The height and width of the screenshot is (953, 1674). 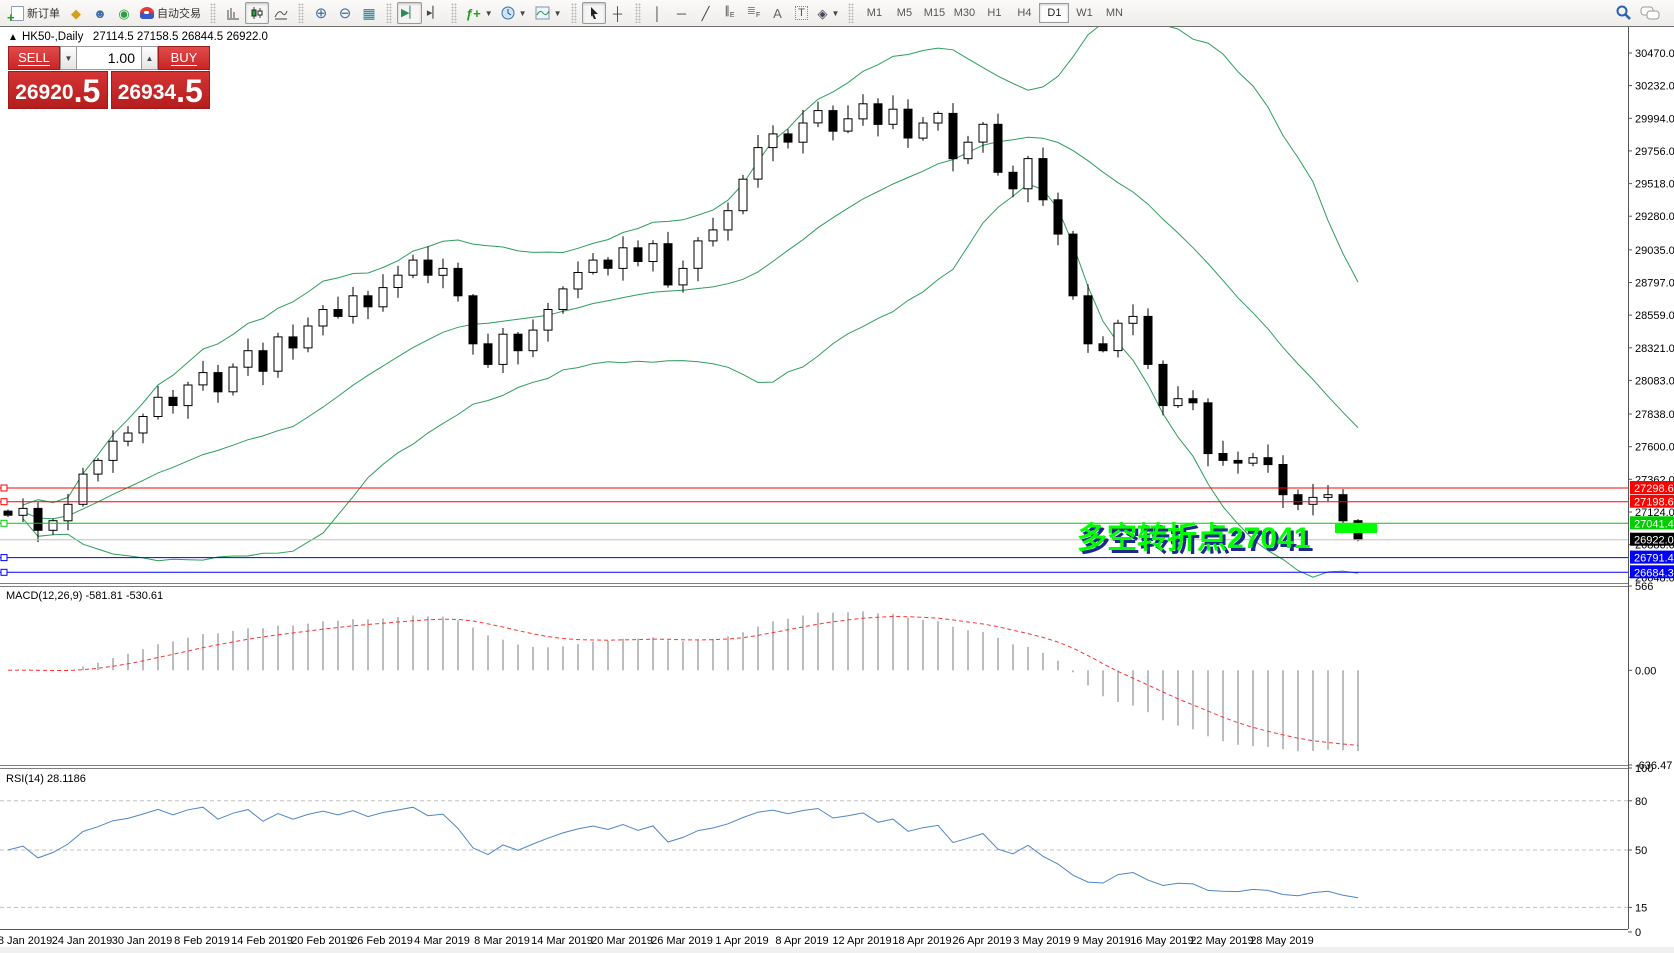 What do you see at coordinates (1101, 941) in the screenshot?
I see `date-tick-label: 9 May 2019` at bounding box center [1101, 941].